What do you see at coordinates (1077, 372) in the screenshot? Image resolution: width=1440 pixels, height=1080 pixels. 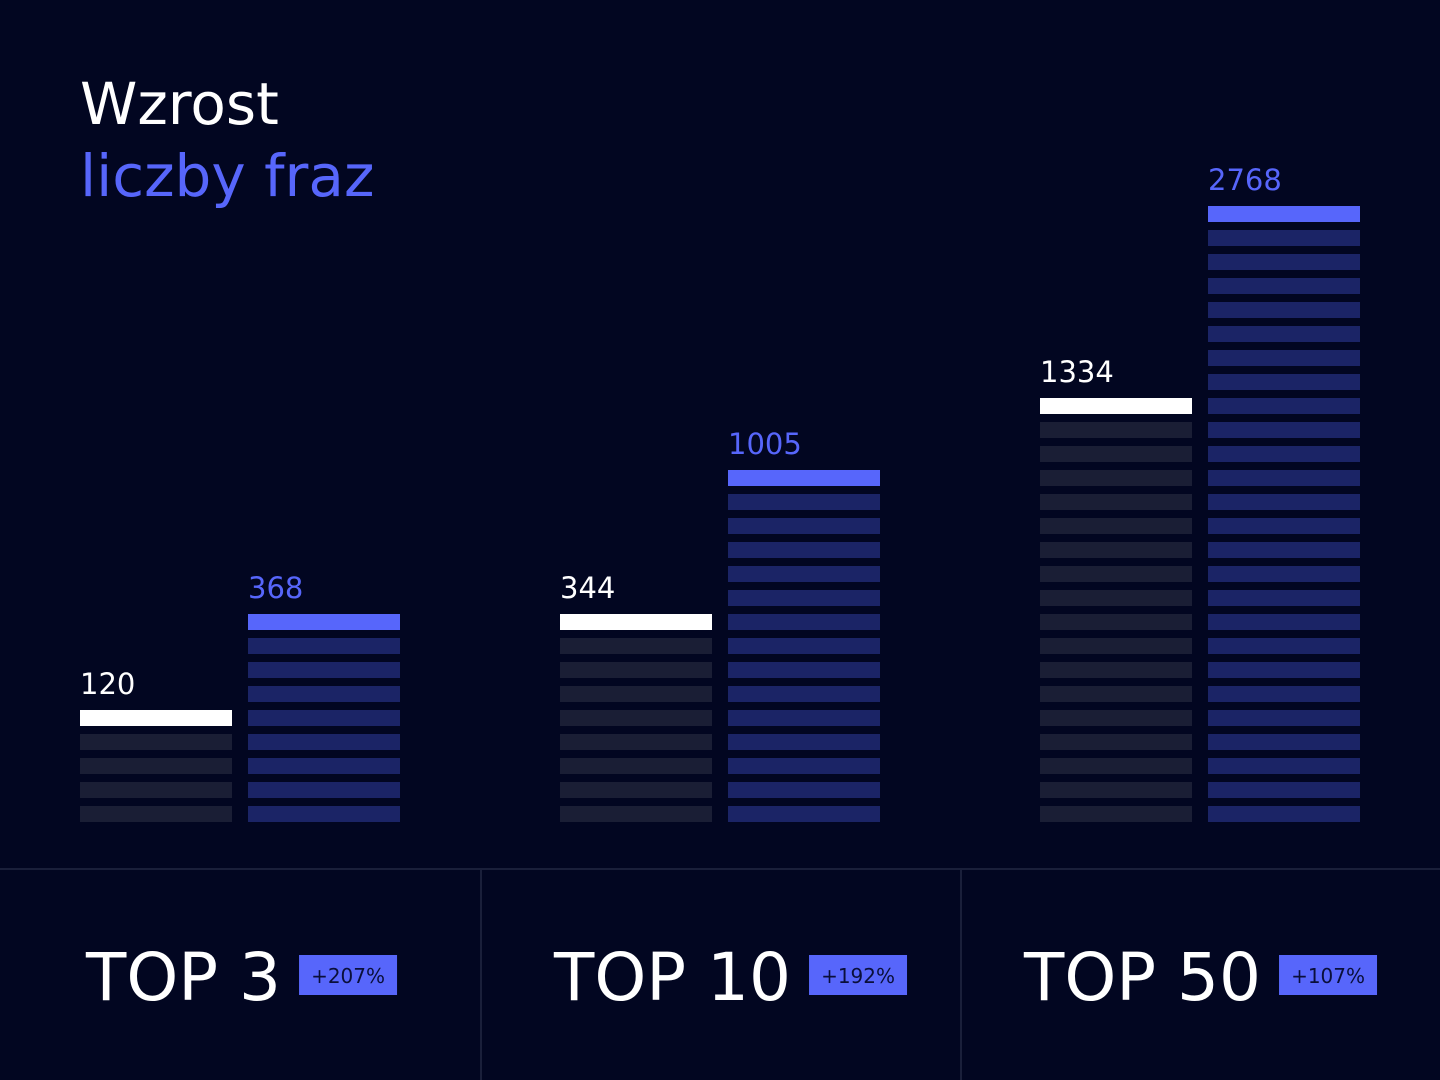 I see `value-label: 1334` at bounding box center [1077, 372].